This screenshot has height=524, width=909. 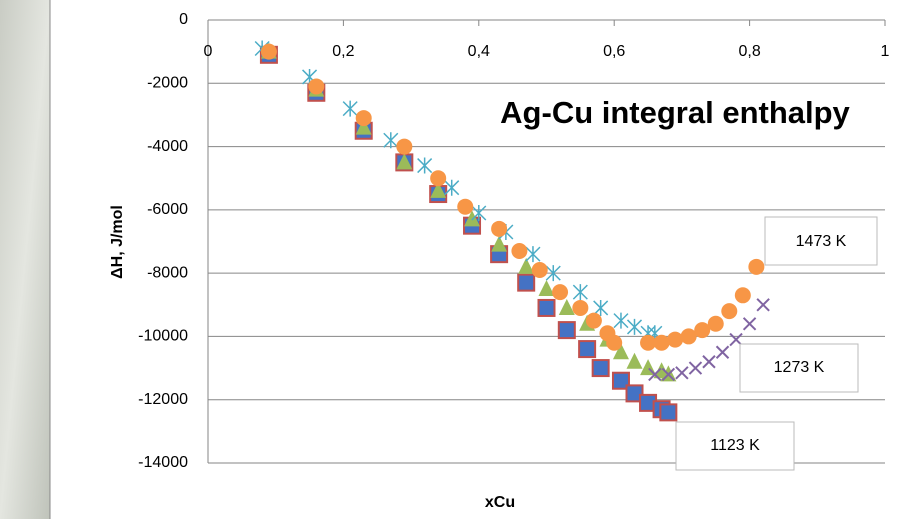 What do you see at coordinates (208, 51) in the screenshot?
I see `x-tick-label: 0` at bounding box center [208, 51].